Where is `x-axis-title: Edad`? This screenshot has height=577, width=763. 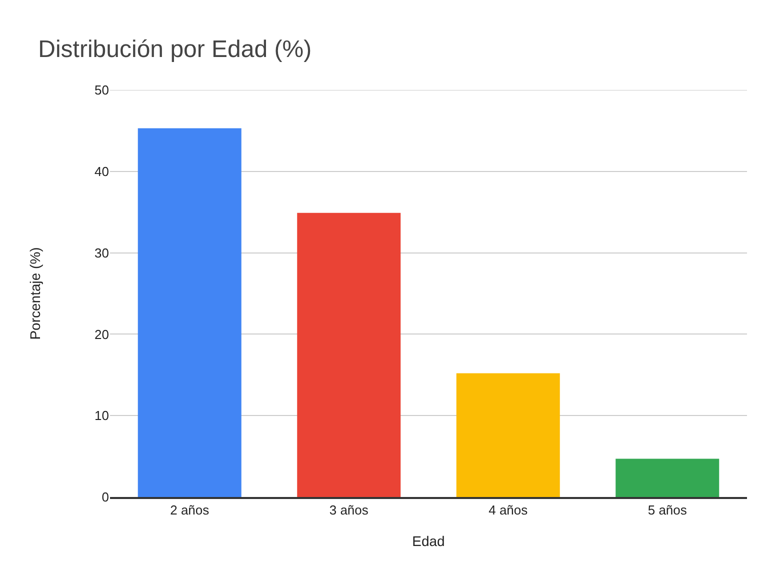
x-axis-title: Edad is located at coordinates (428, 541).